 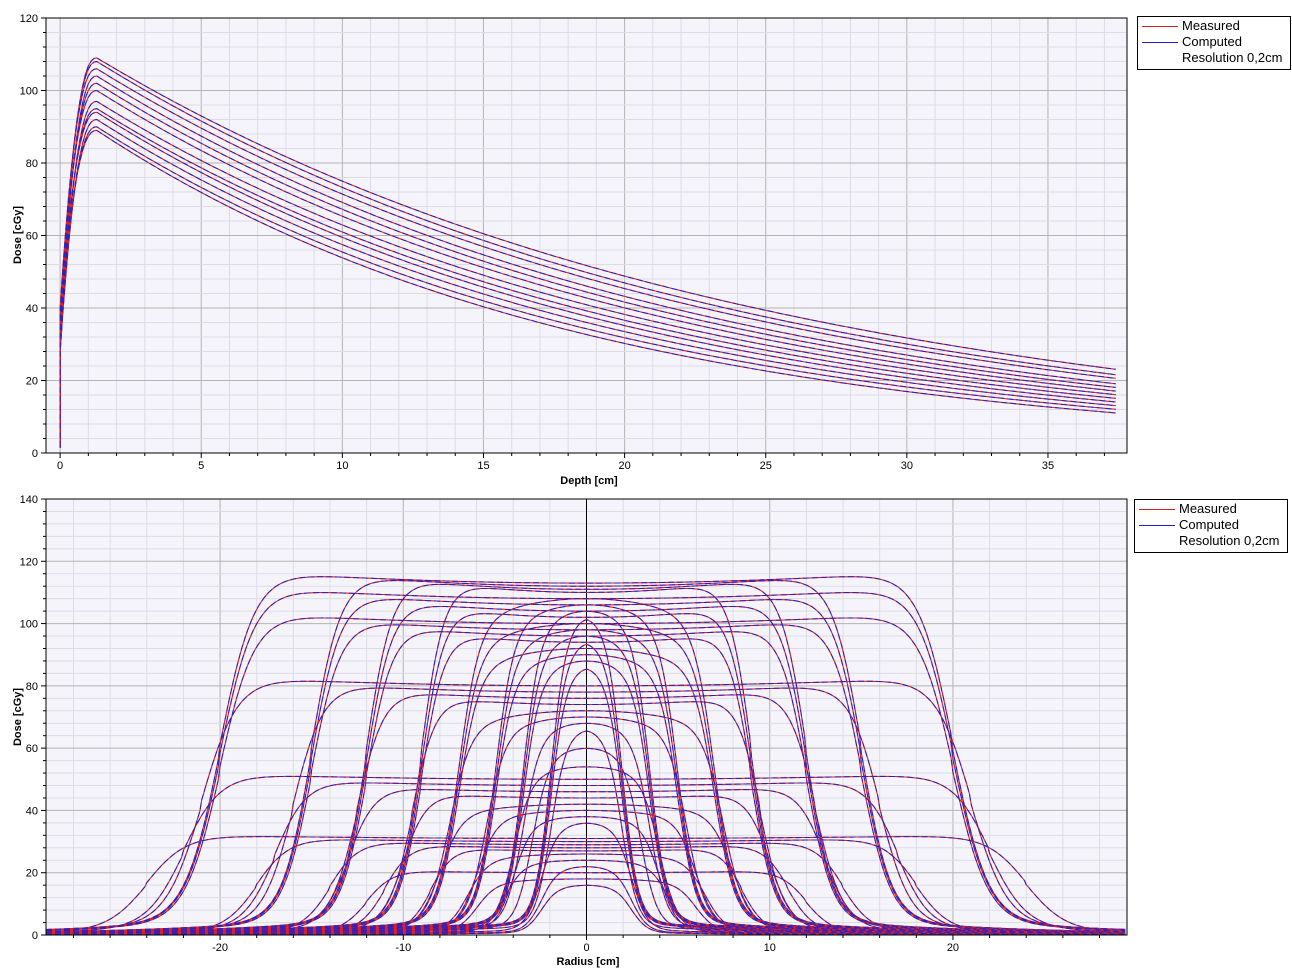 What do you see at coordinates (588, 962) in the screenshot?
I see `x-axis-label: Radius [cm]` at bounding box center [588, 962].